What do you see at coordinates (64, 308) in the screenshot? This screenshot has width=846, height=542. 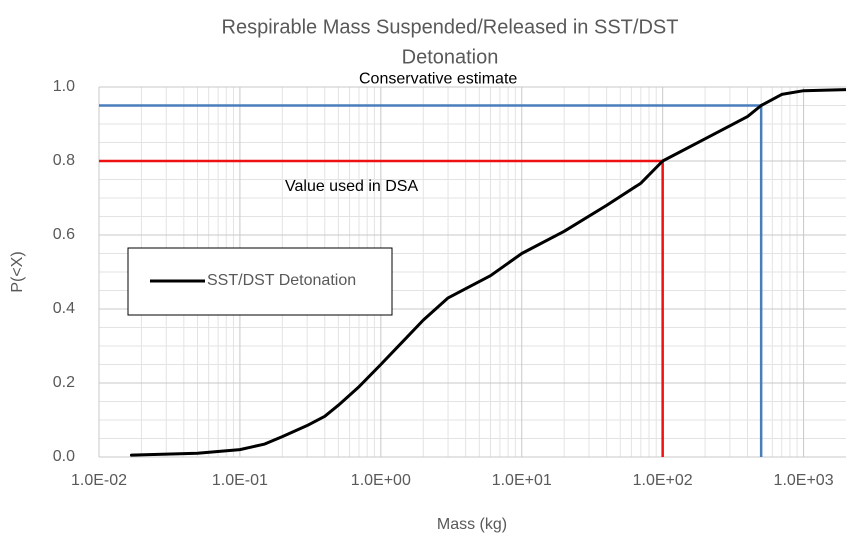 I see `y-tick-label: 0.4` at bounding box center [64, 308].